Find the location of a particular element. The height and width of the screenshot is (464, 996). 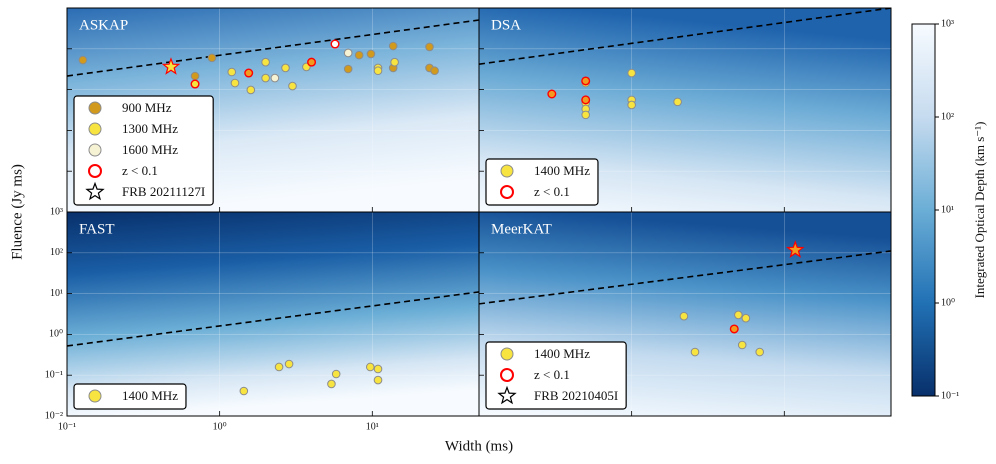

colorbar-tick-label: 10⁻¹ is located at coordinates (950, 395).